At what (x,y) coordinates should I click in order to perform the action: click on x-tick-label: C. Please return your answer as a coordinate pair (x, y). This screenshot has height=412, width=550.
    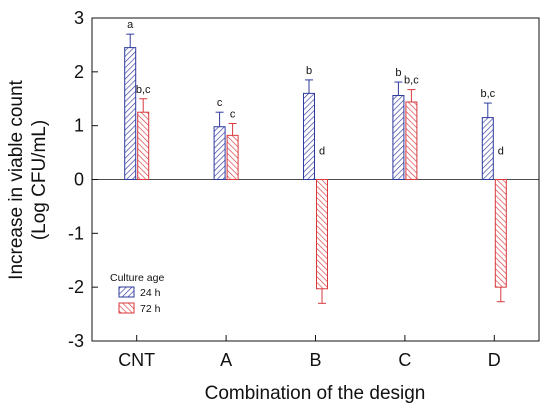
    Looking at the image, I should click on (404, 360).